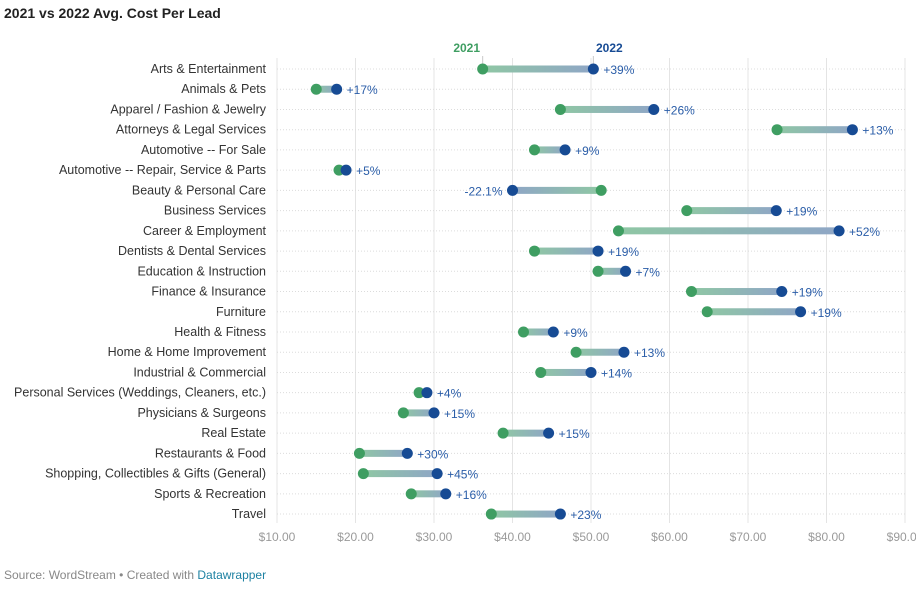 The image size is (916, 590). Describe the element at coordinates (560, 312) in the screenshot. I see `data-row: Furniture +19%` at that location.